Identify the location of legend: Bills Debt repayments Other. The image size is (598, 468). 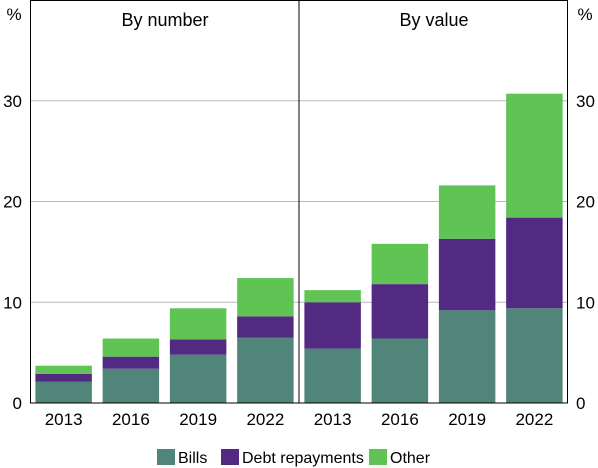
(294, 458).